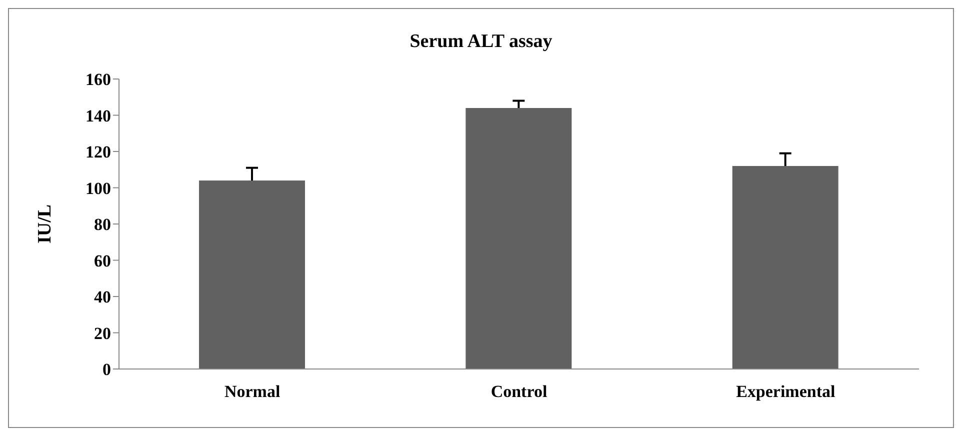  Describe the element at coordinates (252, 392) in the screenshot. I see `x-tick-label: Normal` at that location.